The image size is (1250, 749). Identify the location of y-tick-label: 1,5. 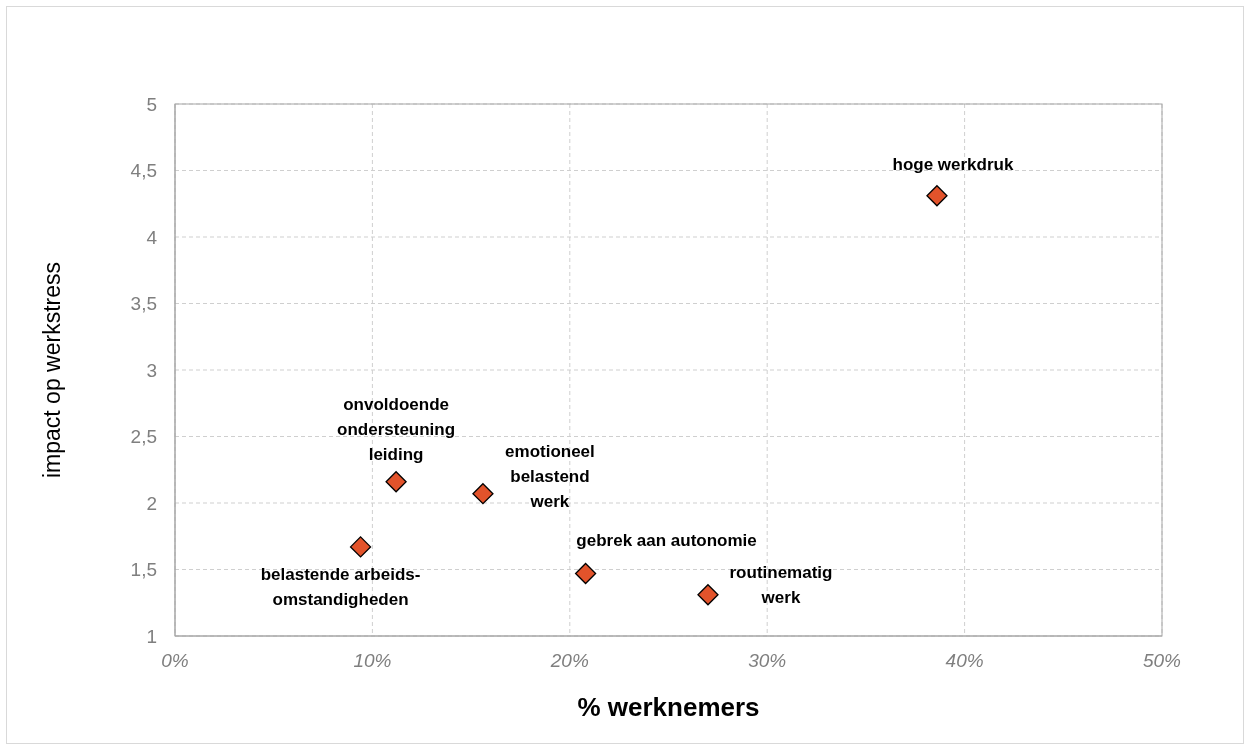
(143, 570).